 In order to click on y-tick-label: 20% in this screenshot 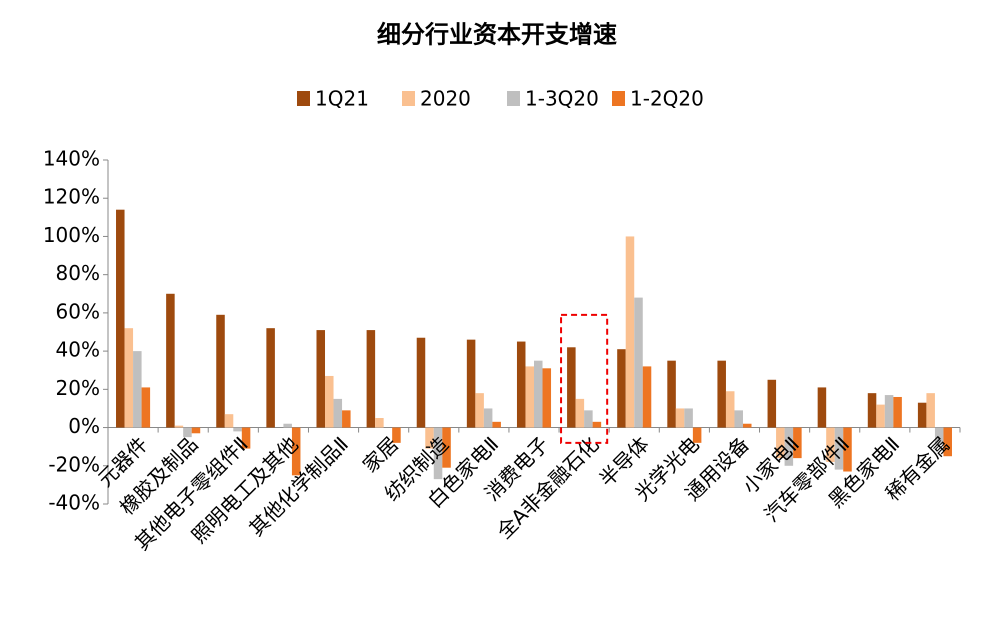, I will do `click(78, 388)`.